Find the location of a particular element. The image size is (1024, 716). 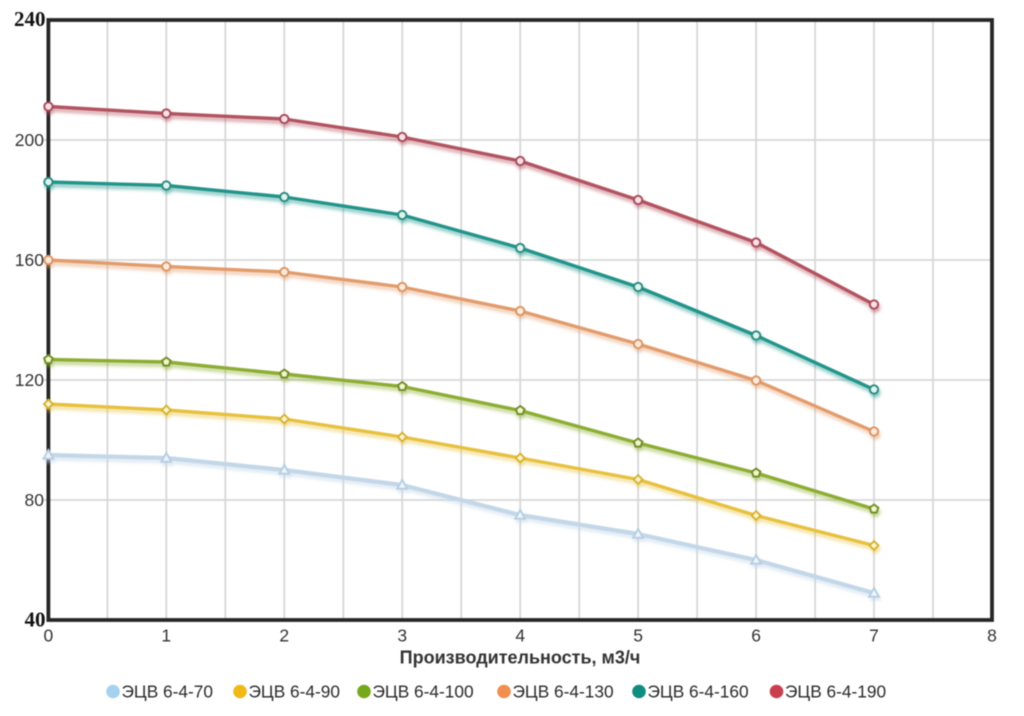

svg-text: 120 is located at coordinates (29, 380).